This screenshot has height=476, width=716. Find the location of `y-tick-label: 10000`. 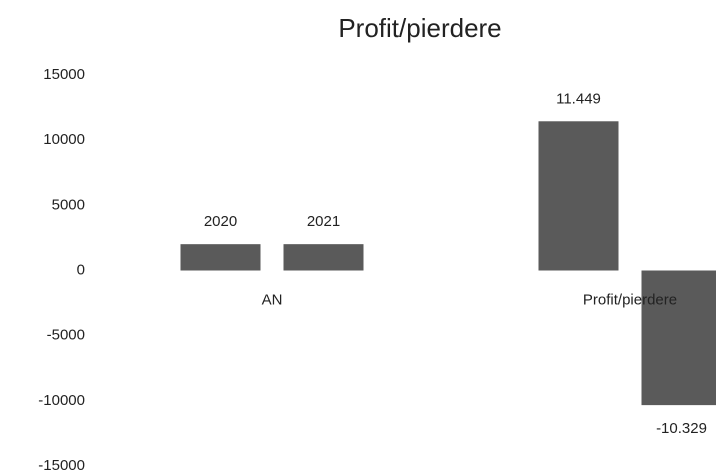

y-tick-label: 10000 is located at coordinates (64, 139).